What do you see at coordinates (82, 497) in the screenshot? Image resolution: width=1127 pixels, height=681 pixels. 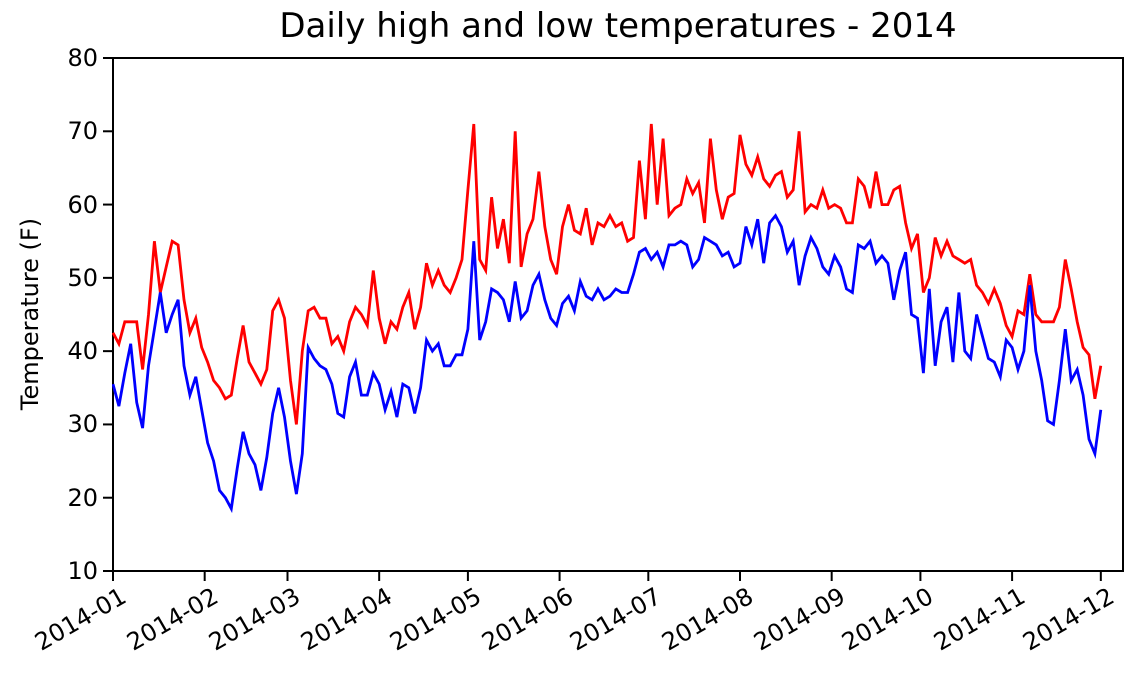 I see `y-tick-label: 20` at bounding box center [82, 497].